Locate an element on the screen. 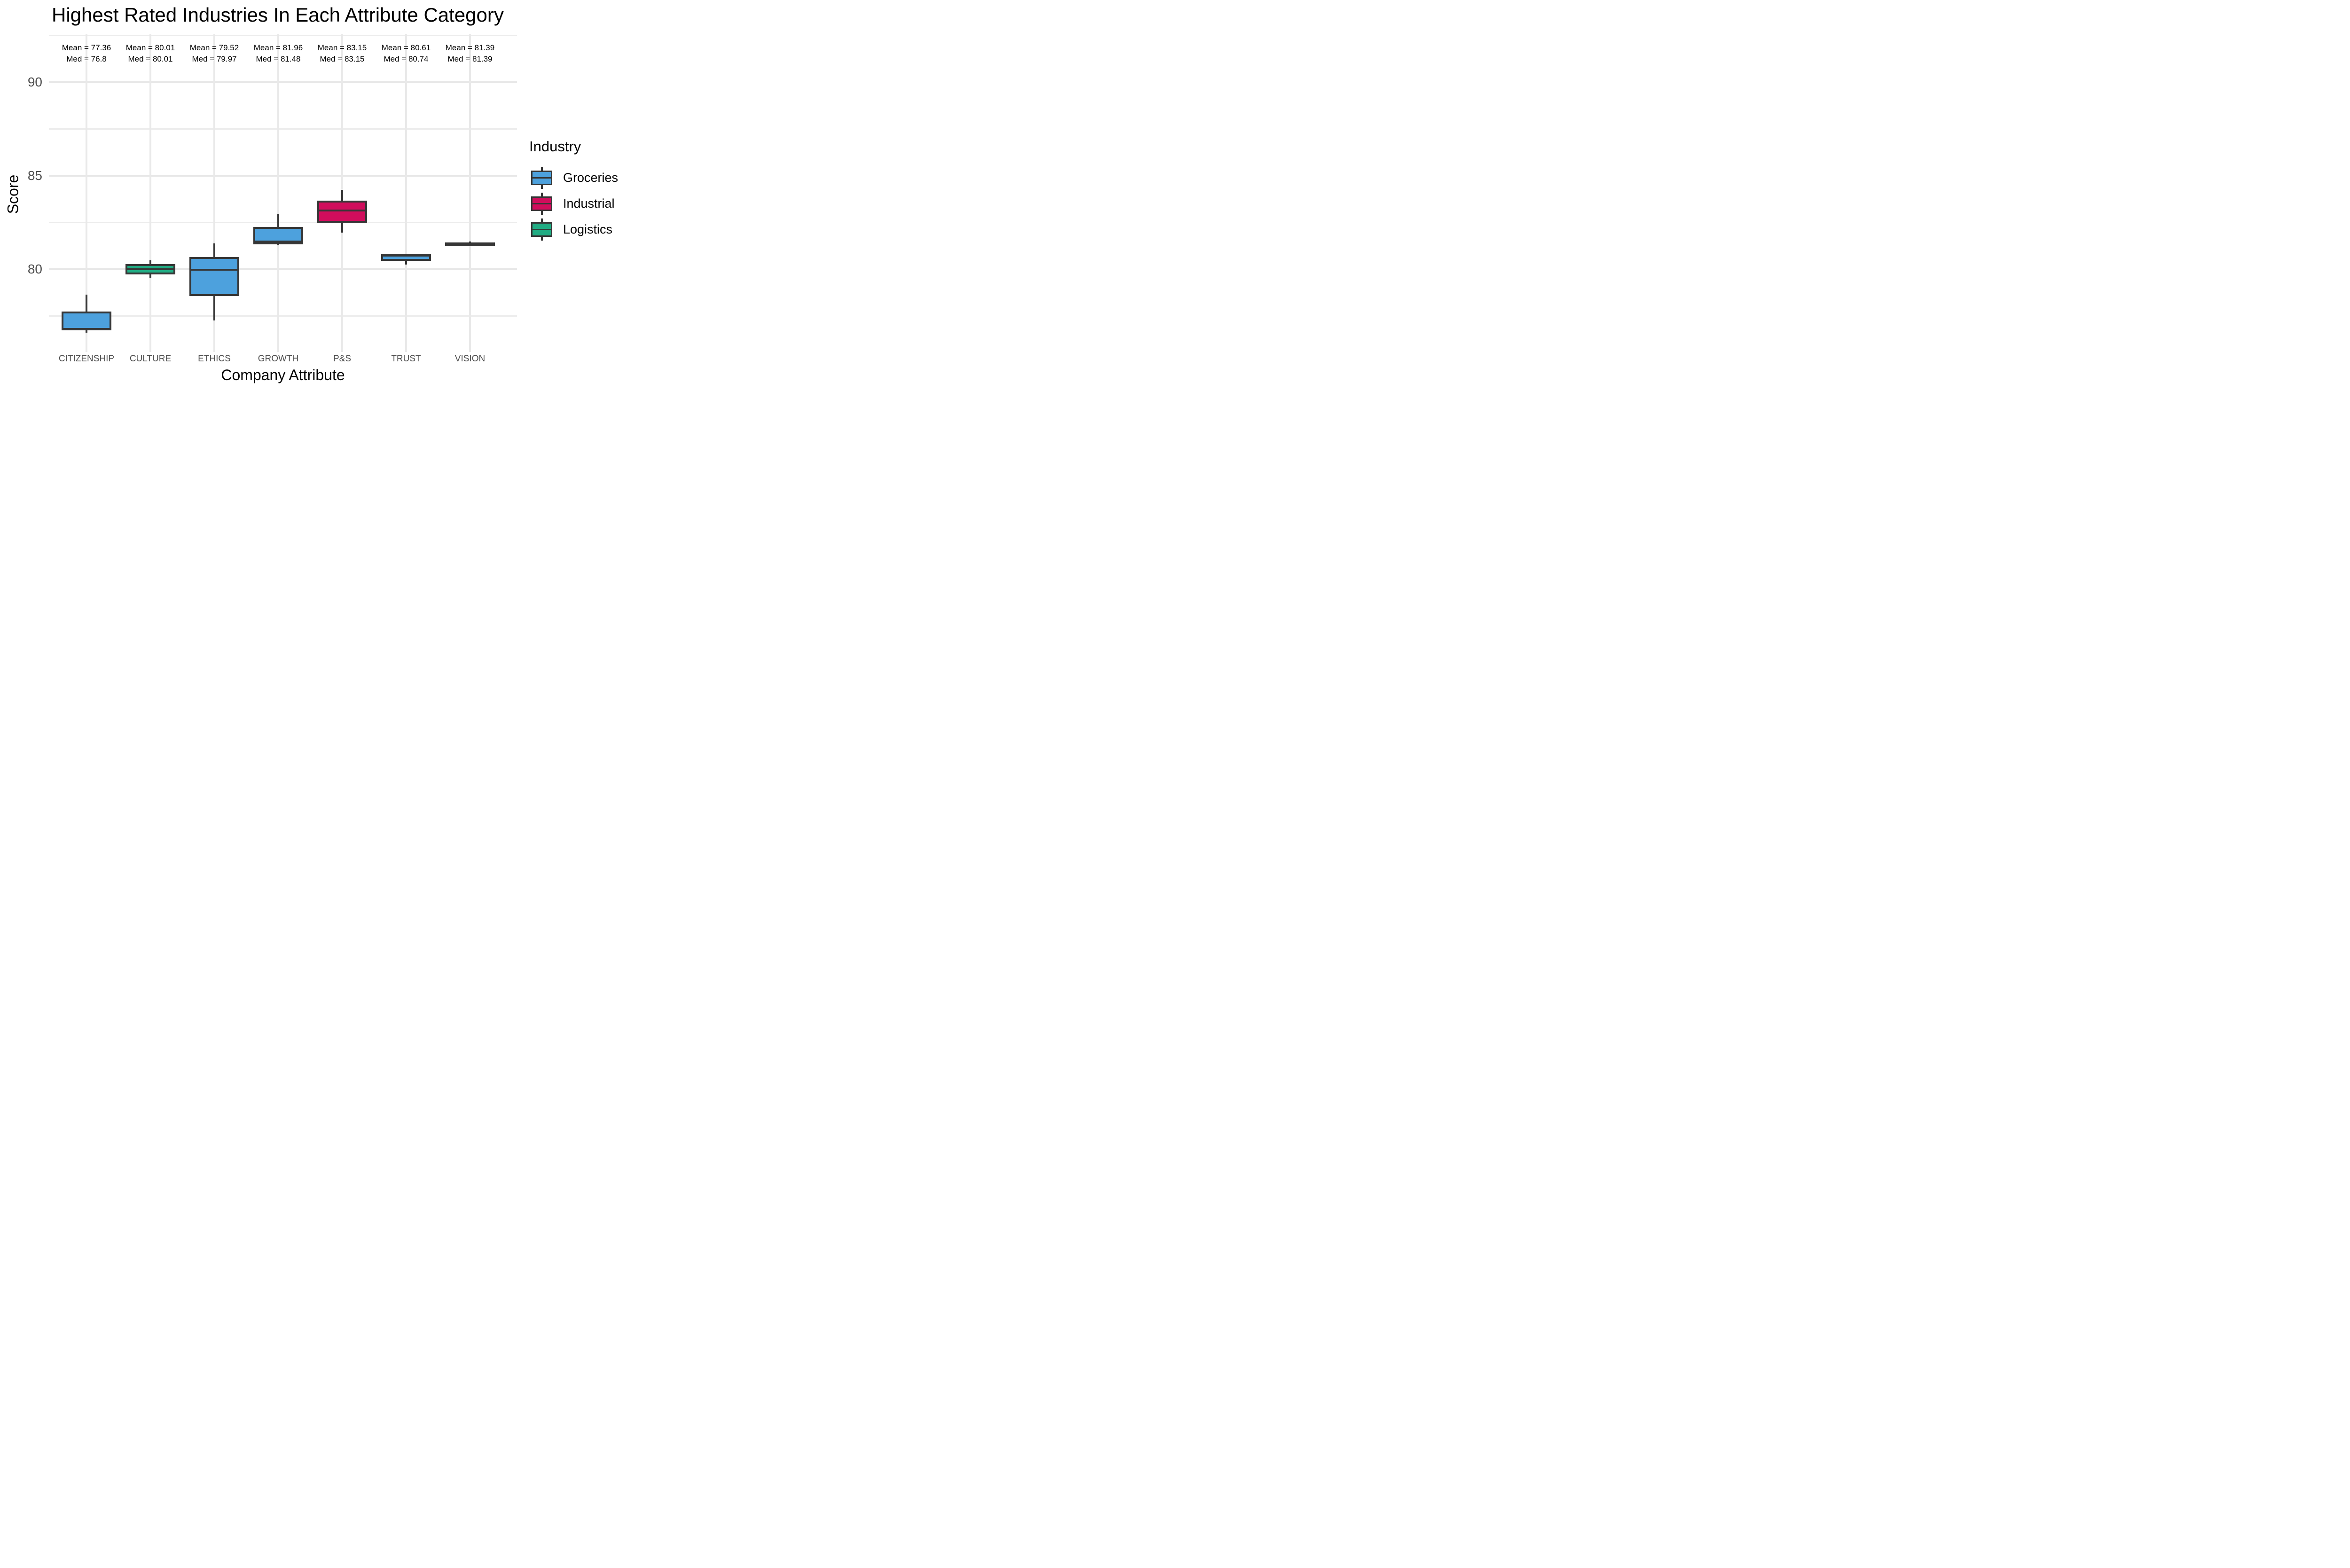 The image size is (2350, 1568). annotation-median: Med = 76.8 is located at coordinates (86, 59).